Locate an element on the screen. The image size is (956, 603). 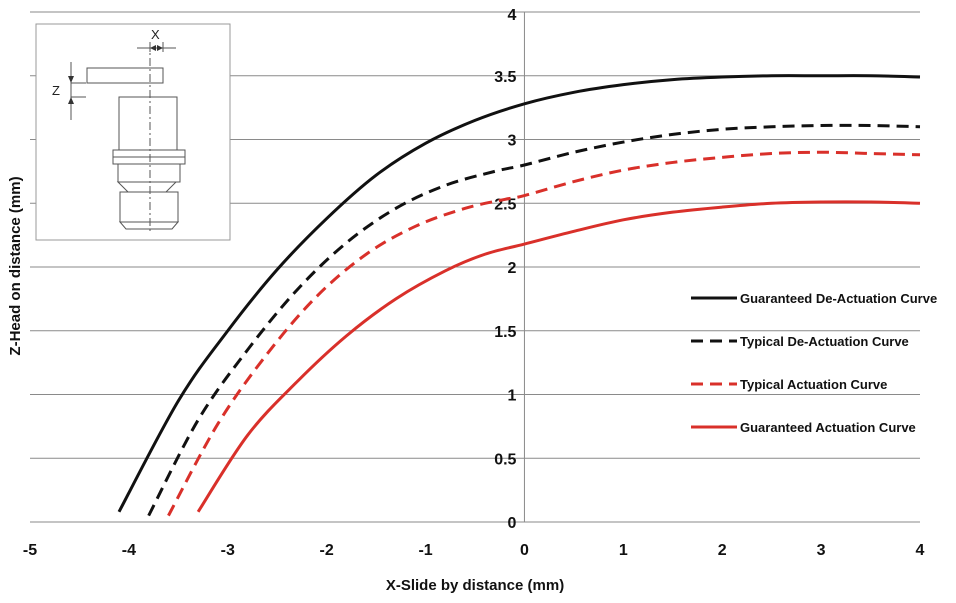
y-tick-label: 1.5 is located at coordinates (505, 332).